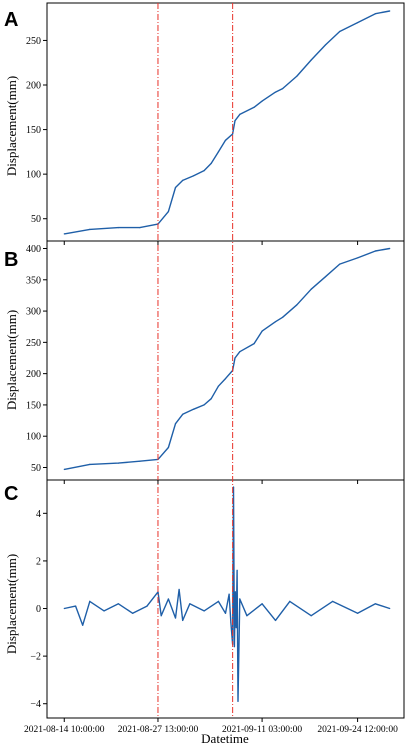  What do you see at coordinates (33, 343) in the screenshot?
I see `panel-b-ytick-label: 250` at bounding box center [33, 343].